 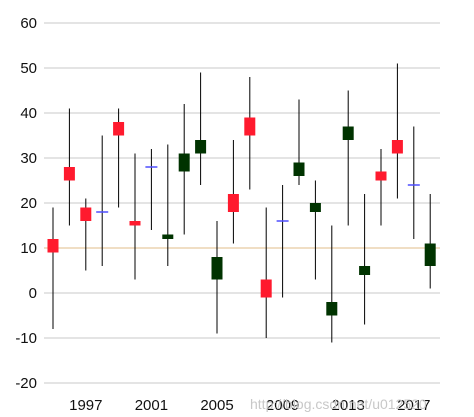 I want to click on y-tick-label: 50, so click(x=28, y=68).